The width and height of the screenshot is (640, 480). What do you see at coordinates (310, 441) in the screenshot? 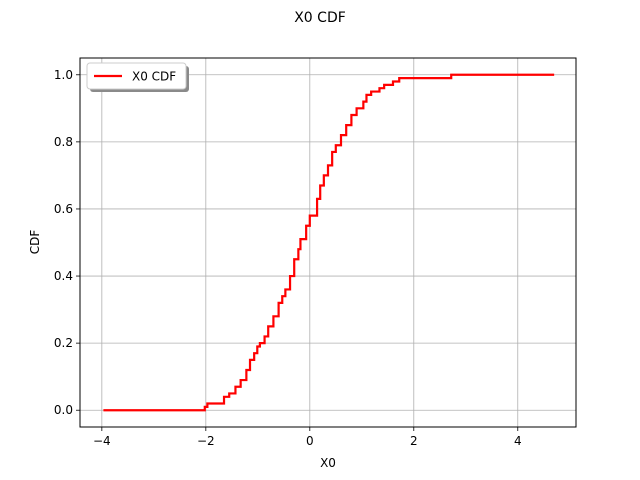
I see `x-tick-label: 0` at bounding box center [310, 441].